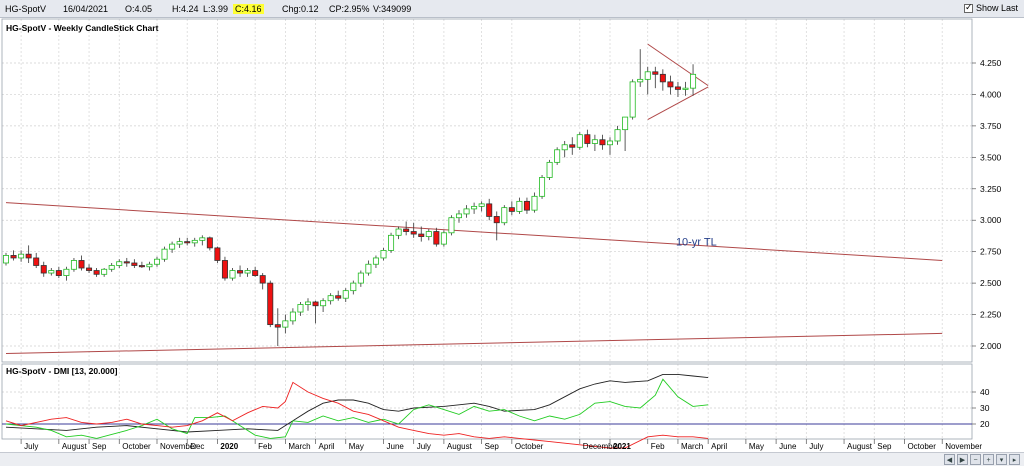  What do you see at coordinates (990, 7) in the screenshot?
I see `show-last-toggle: Show Last` at bounding box center [990, 7].